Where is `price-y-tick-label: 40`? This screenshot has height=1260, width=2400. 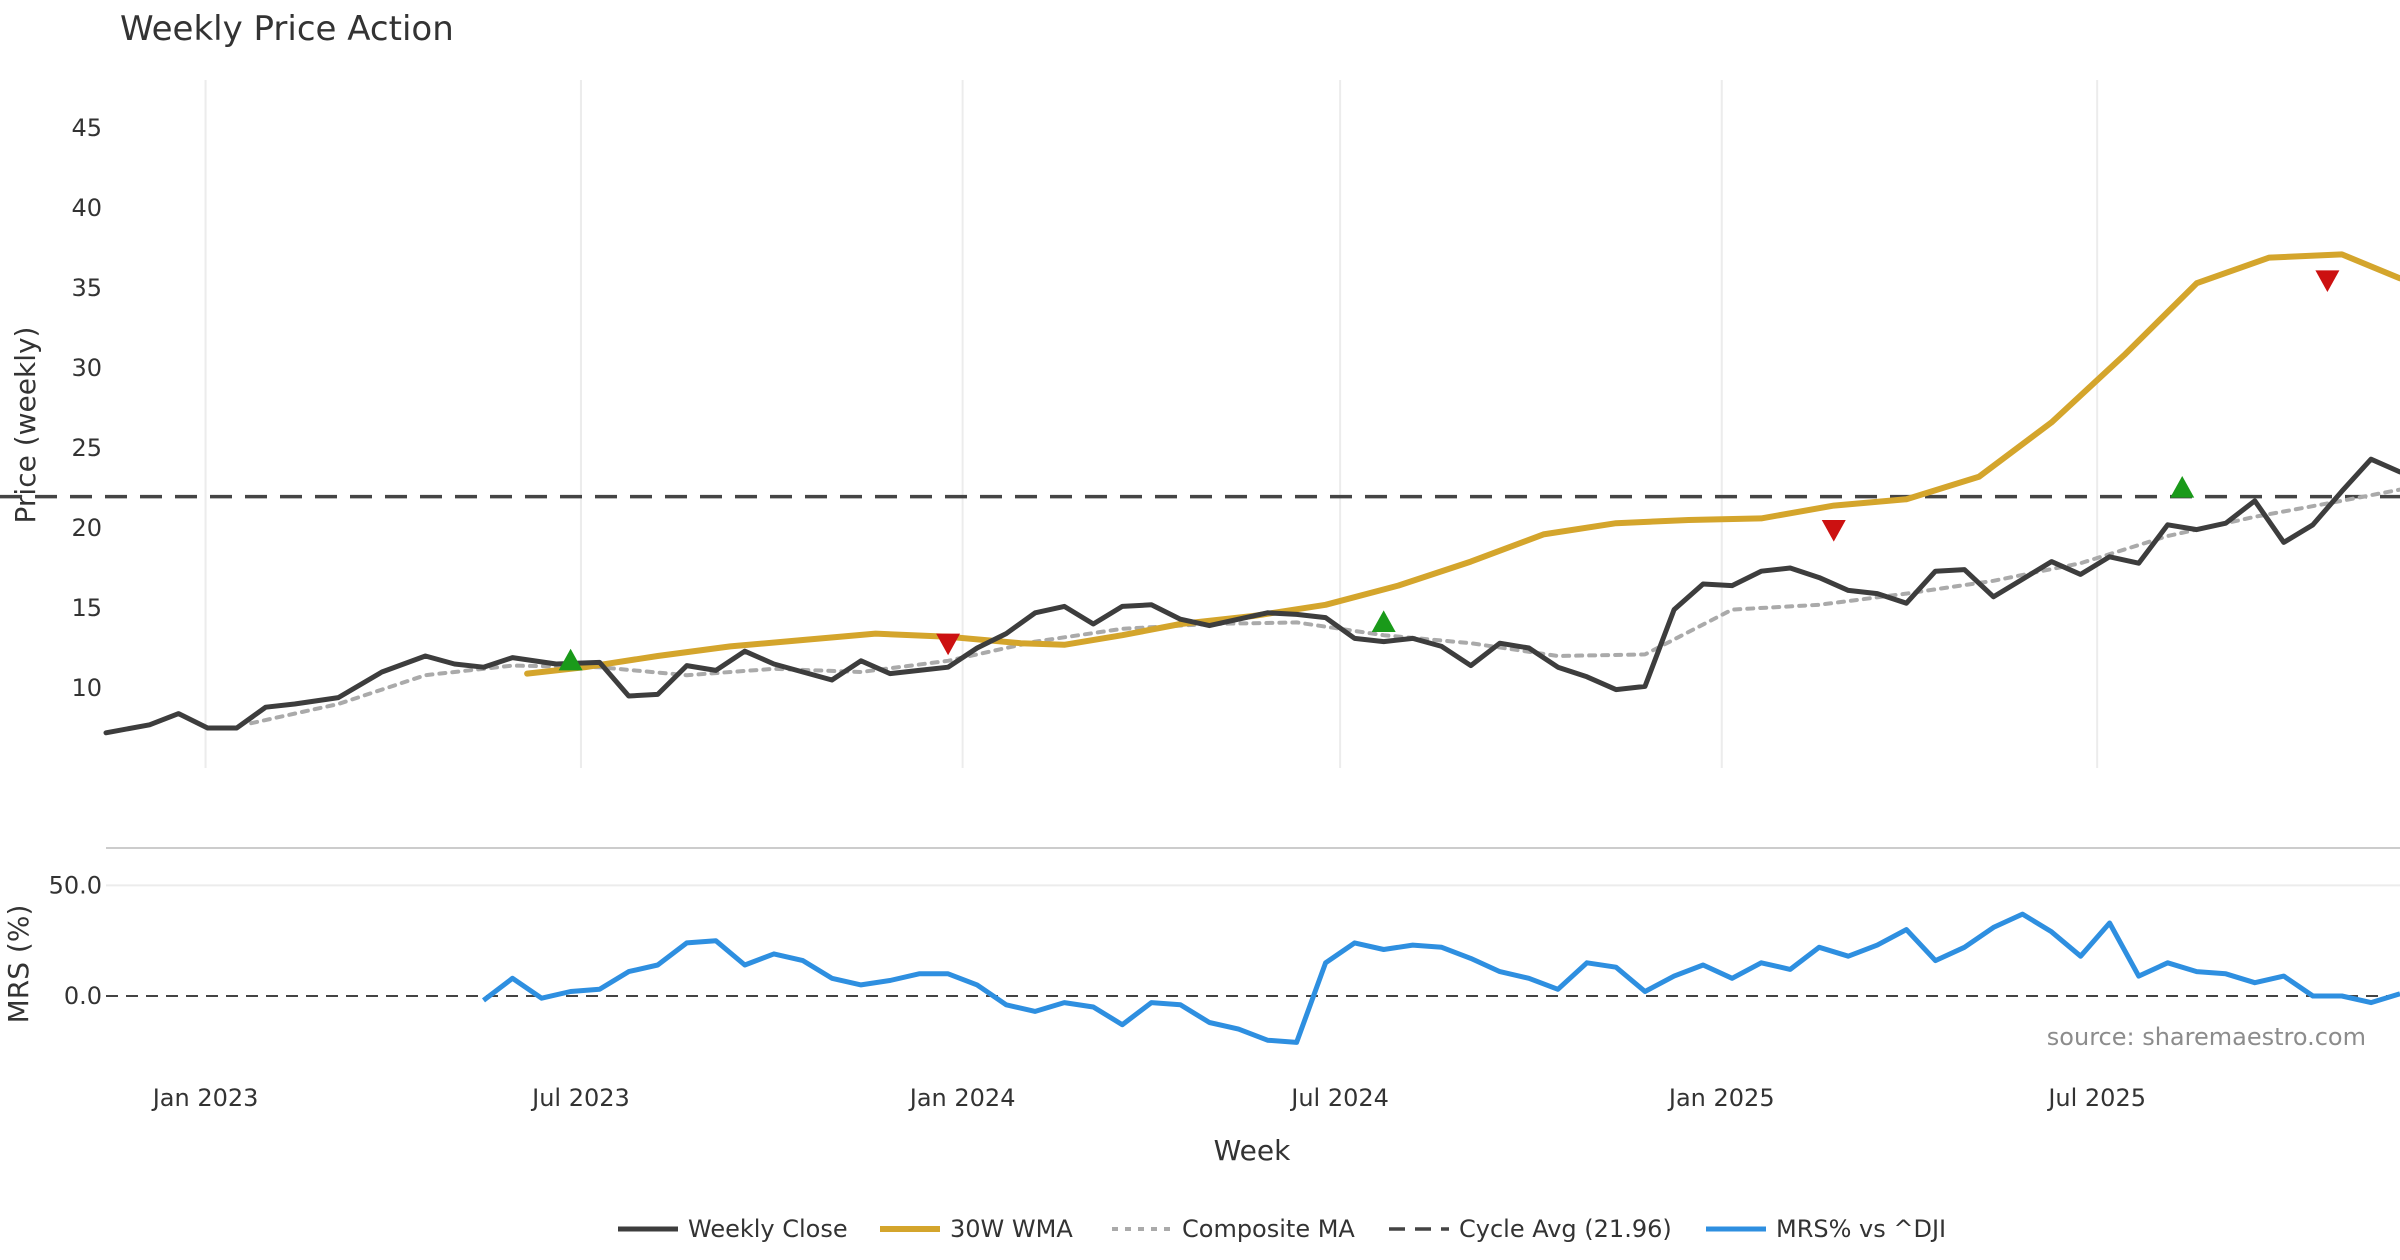 price-y-tick-label: 40 is located at coordinates (86, 208).